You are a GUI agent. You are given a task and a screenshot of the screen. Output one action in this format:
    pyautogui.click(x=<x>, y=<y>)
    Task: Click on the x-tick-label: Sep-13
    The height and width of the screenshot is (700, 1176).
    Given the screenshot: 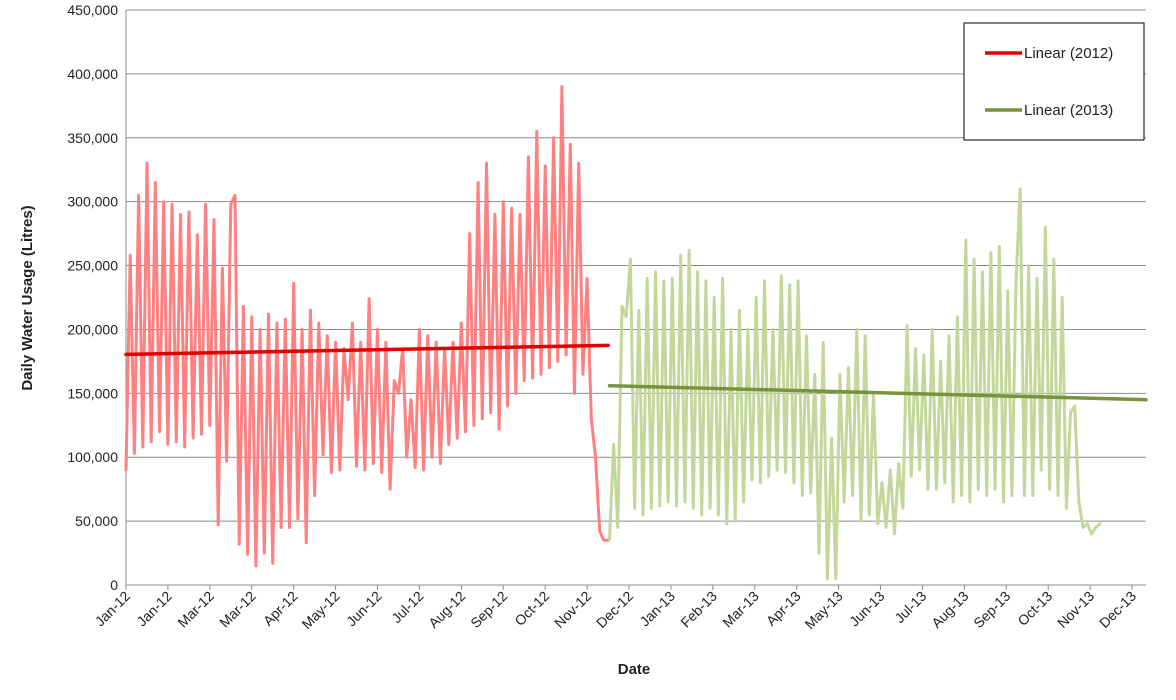 What is the action you would take?
    pyautogui.click(x=991, y=609)
    